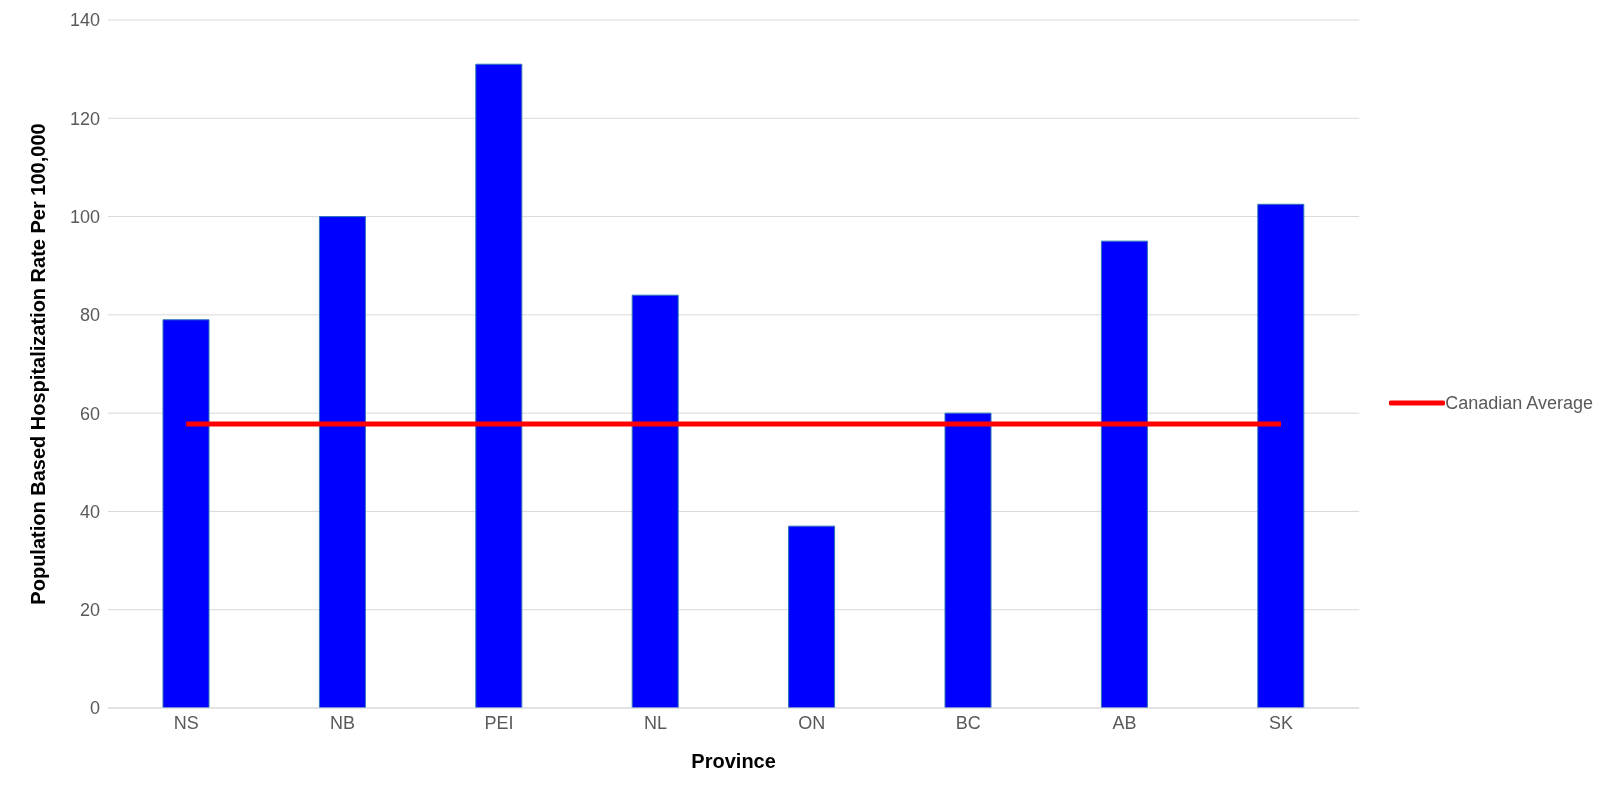 This screenshot has width=1615, height=806. What do you see at coordinates (812, 722) in the screenshot?
I see `x-tick-label: ON` at bounding box center [812, 722].